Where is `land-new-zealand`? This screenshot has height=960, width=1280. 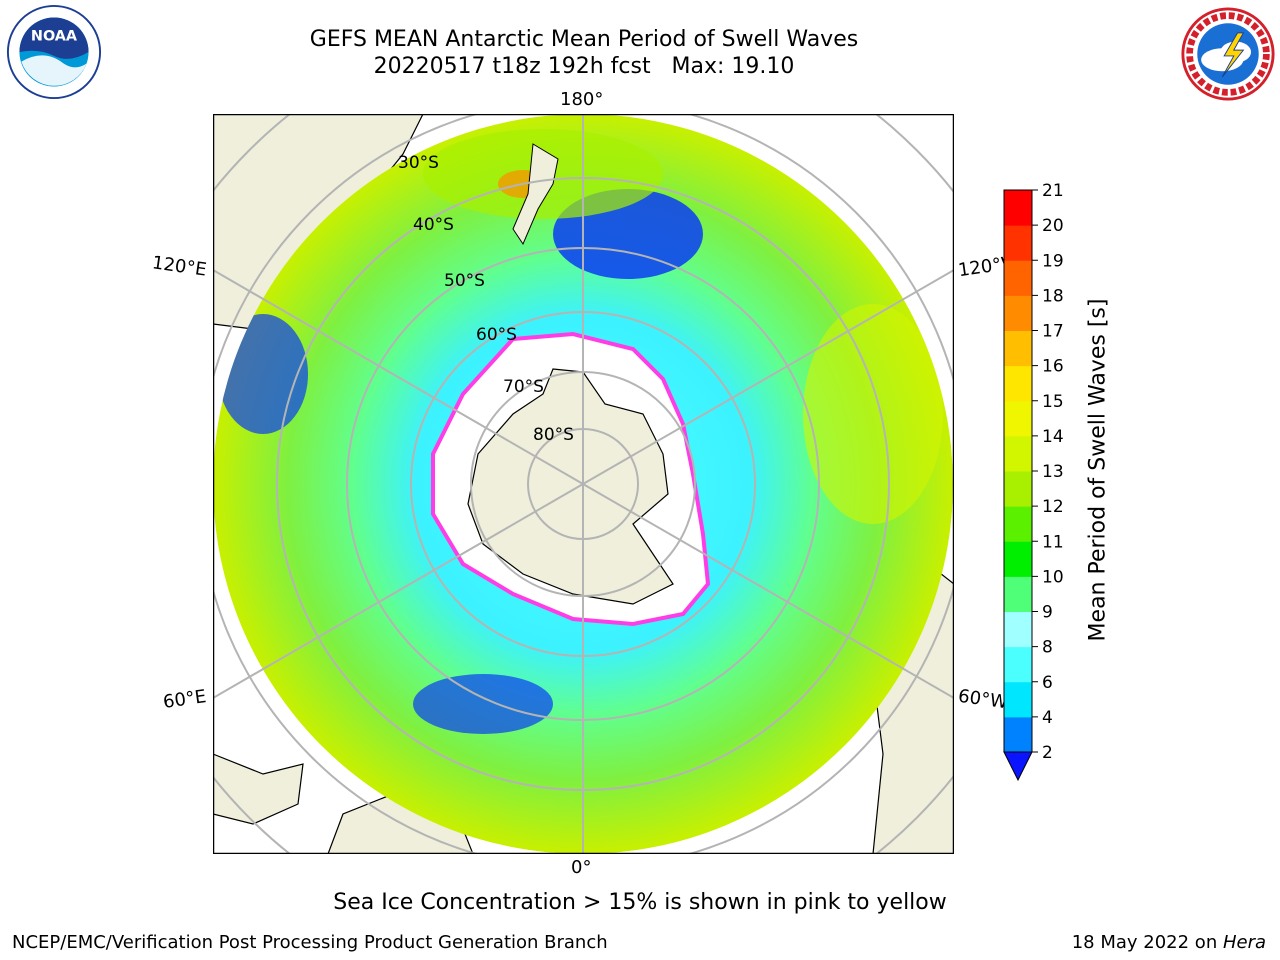
land-new-zealand is located at coordinates (535, 194).